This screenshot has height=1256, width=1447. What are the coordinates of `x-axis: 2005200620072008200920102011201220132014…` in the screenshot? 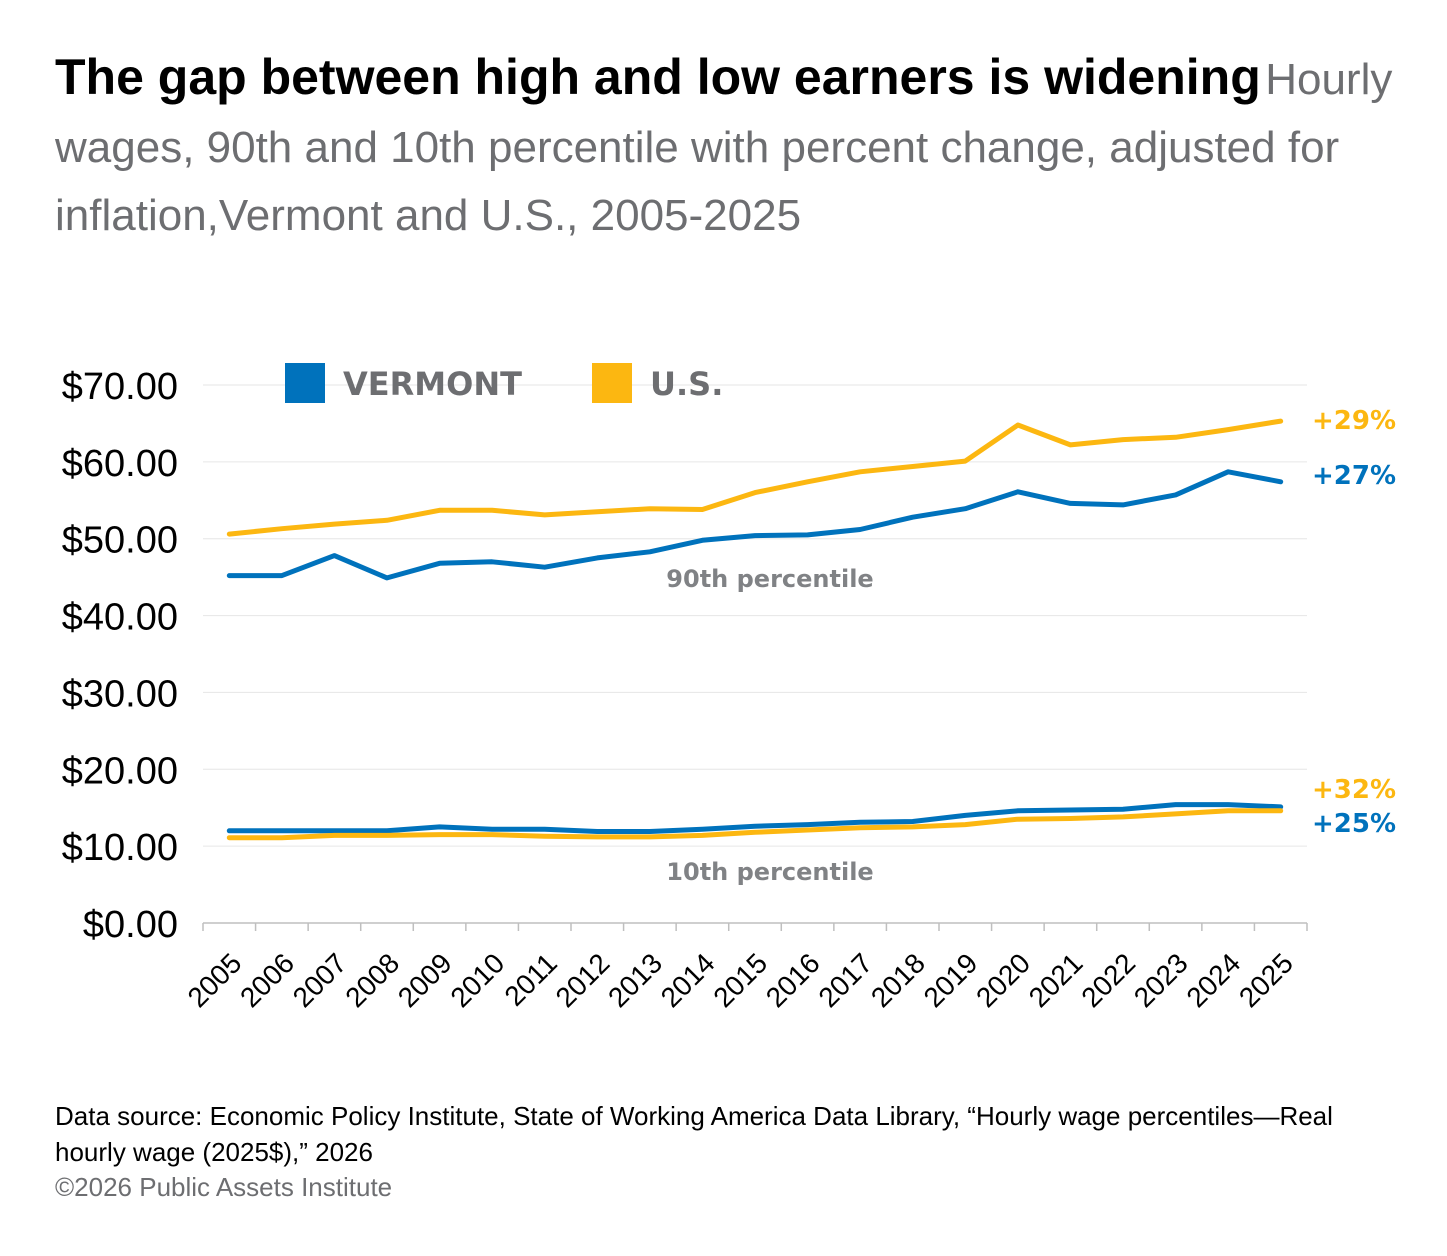 It's located at (745, 967).